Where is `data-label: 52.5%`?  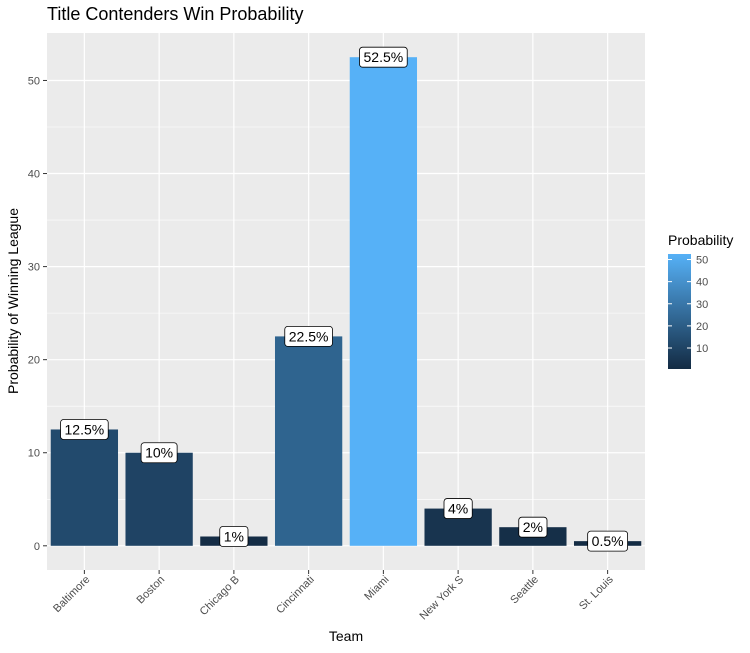 data-label: 52.5% is located at coordinates (383, 57).